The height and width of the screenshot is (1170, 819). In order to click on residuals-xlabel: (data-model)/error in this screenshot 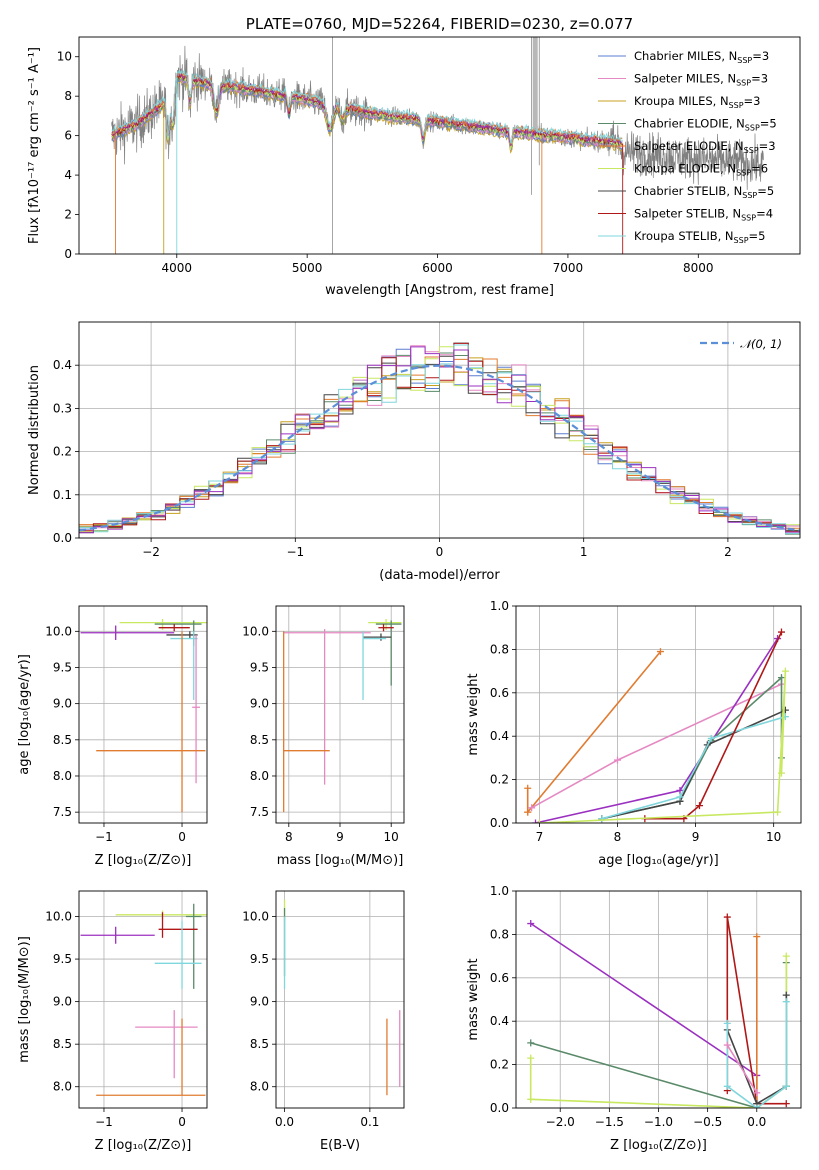, I will do `click(439, 575)`.